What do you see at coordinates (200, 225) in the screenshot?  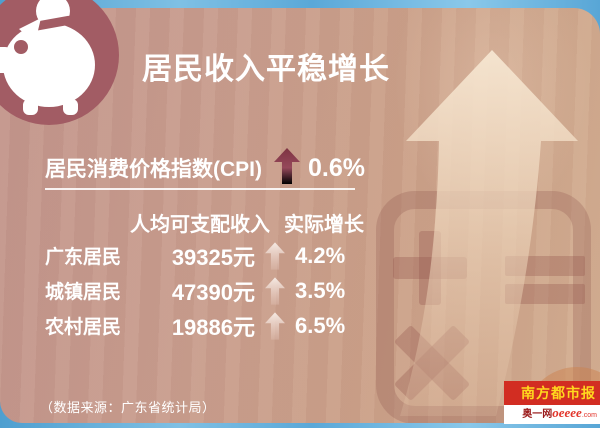 I see `column-header-income: 人均可支配收入` at bounding box center [200, 225].